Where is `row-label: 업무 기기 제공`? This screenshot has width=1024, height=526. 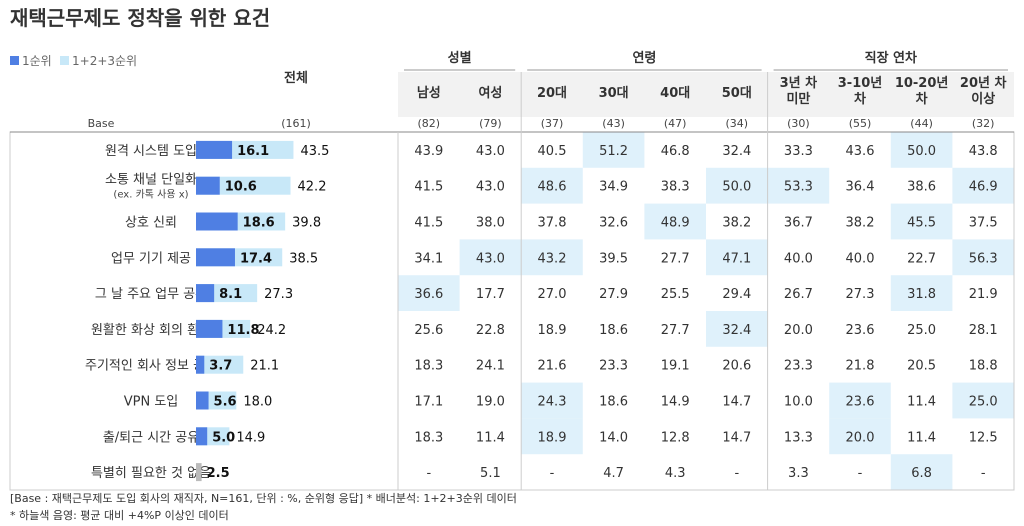 row-label: 업무 기기 제공 is located at coordinates (151, 258).